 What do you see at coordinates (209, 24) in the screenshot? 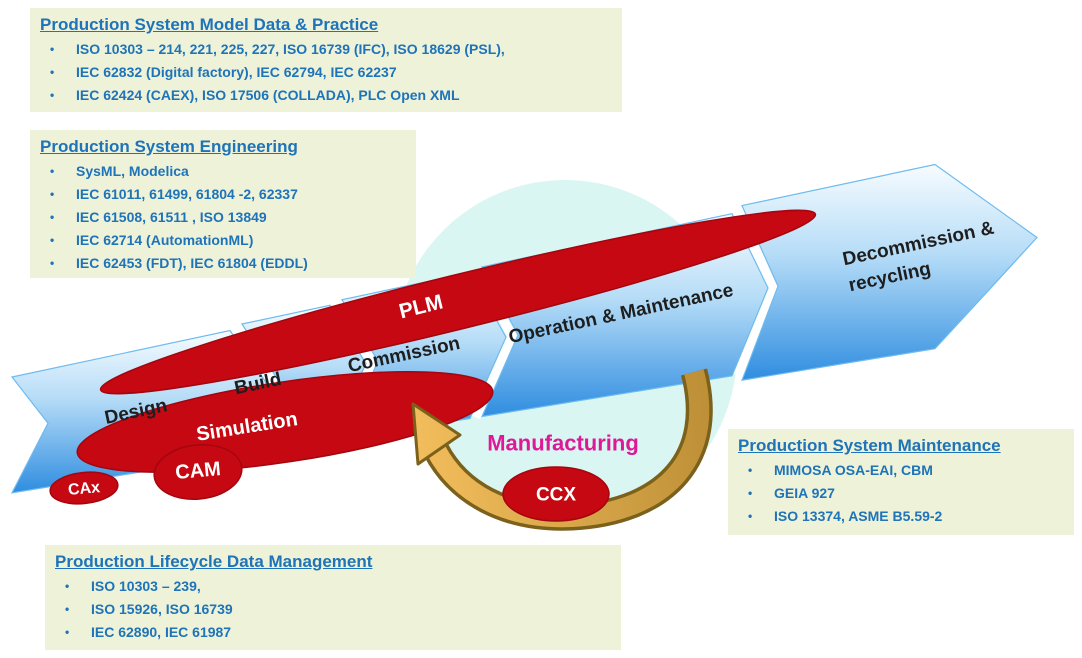
I see `box-title: Production System Model Data & Practice` at bounding box center [209, 24].